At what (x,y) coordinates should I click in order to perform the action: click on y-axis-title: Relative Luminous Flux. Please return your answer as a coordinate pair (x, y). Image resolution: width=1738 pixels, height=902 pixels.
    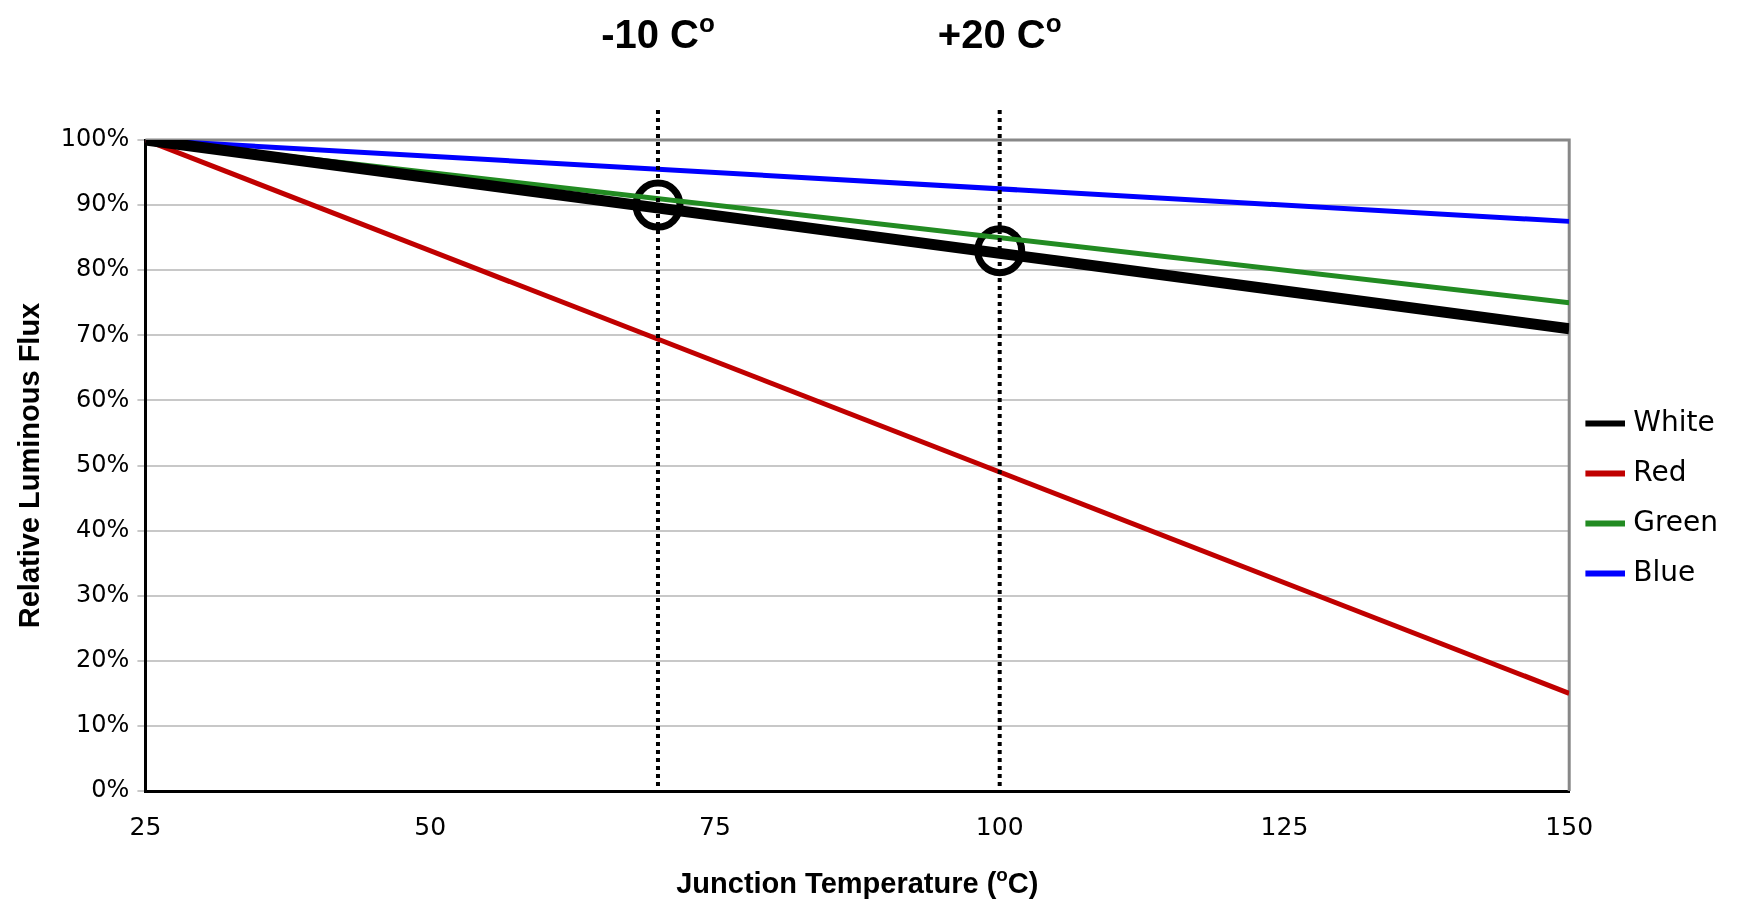
    Looking at the image, I should click on (29, 465).